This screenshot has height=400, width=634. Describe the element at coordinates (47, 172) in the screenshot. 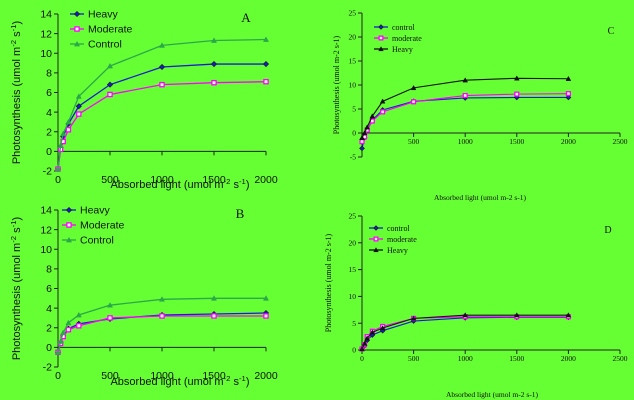

I see `y-tick-label: -2` at that location.